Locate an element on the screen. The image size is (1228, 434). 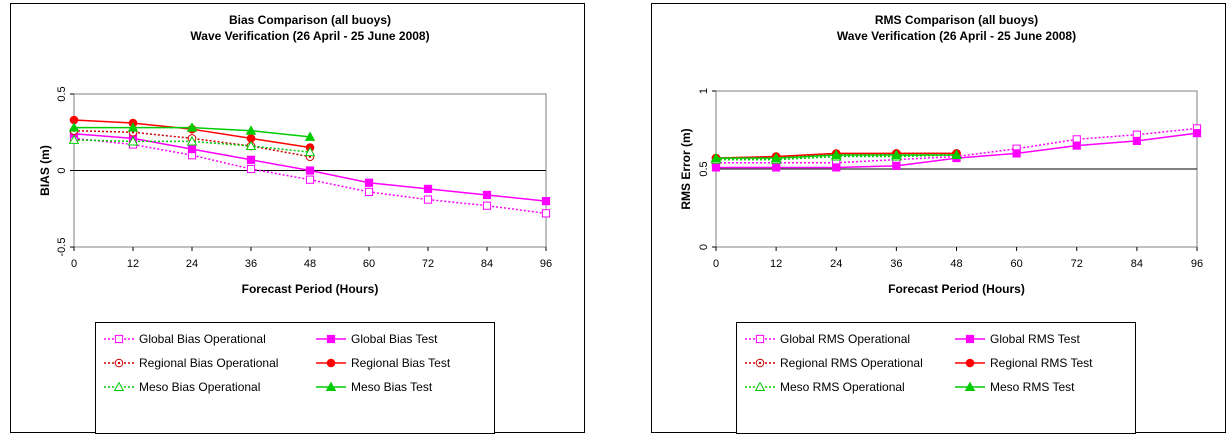
series-meso-bias-test is located at coordinates (192, 131).